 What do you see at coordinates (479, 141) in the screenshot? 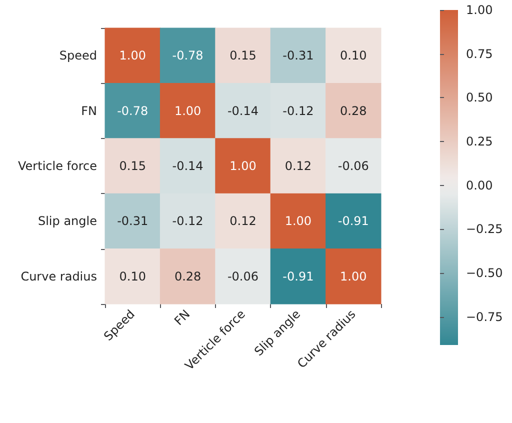
I see `color-bar-label: 0.25` at bounding box center [479, 141].